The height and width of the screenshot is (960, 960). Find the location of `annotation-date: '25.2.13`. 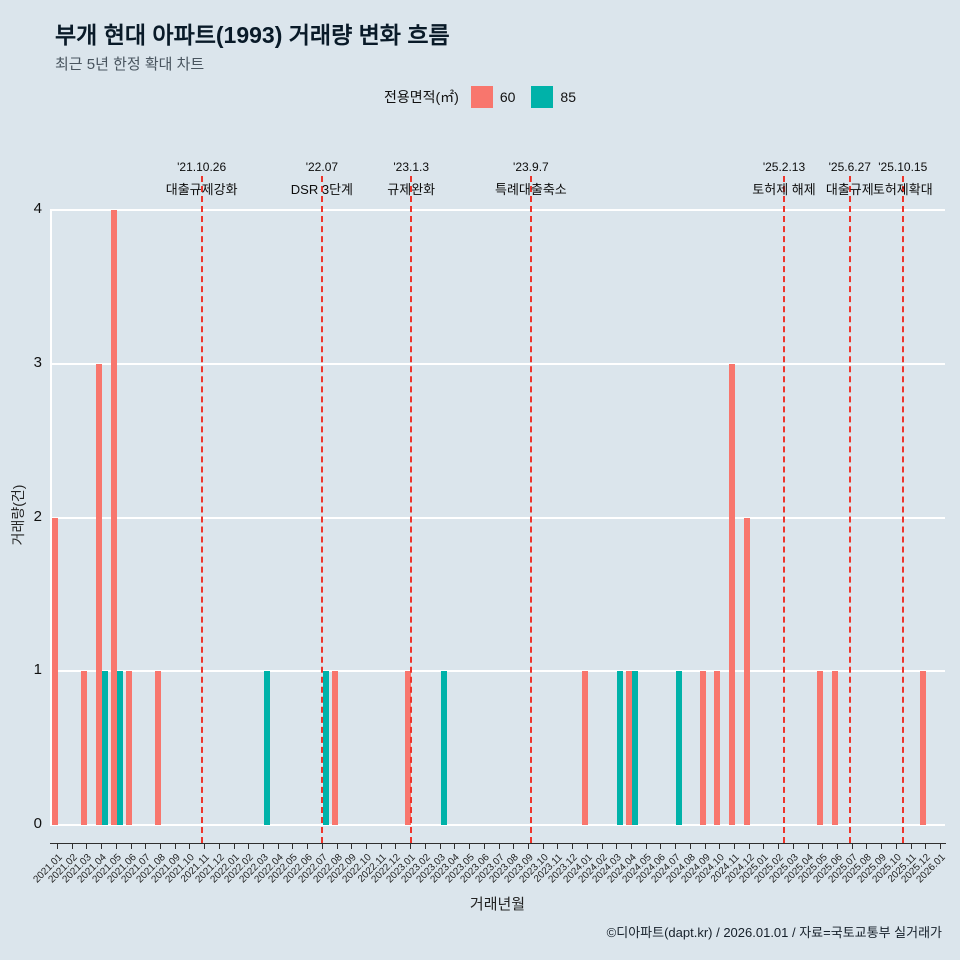

annotation-date: '25.2.13 is located at coordinates (784, 167).